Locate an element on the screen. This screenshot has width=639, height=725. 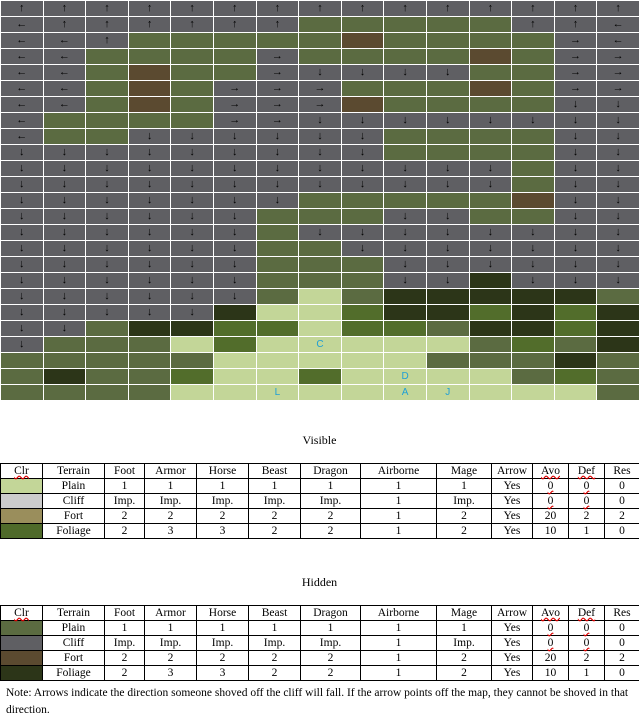
table-cell: 10 is located at coordinates (550, 531).